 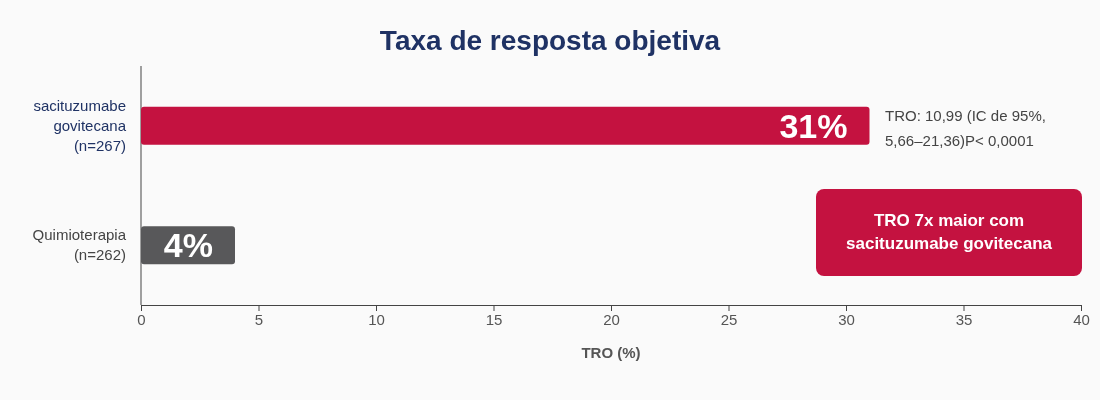 I want to click on data-label: 4%, so click(x=188, y=245).